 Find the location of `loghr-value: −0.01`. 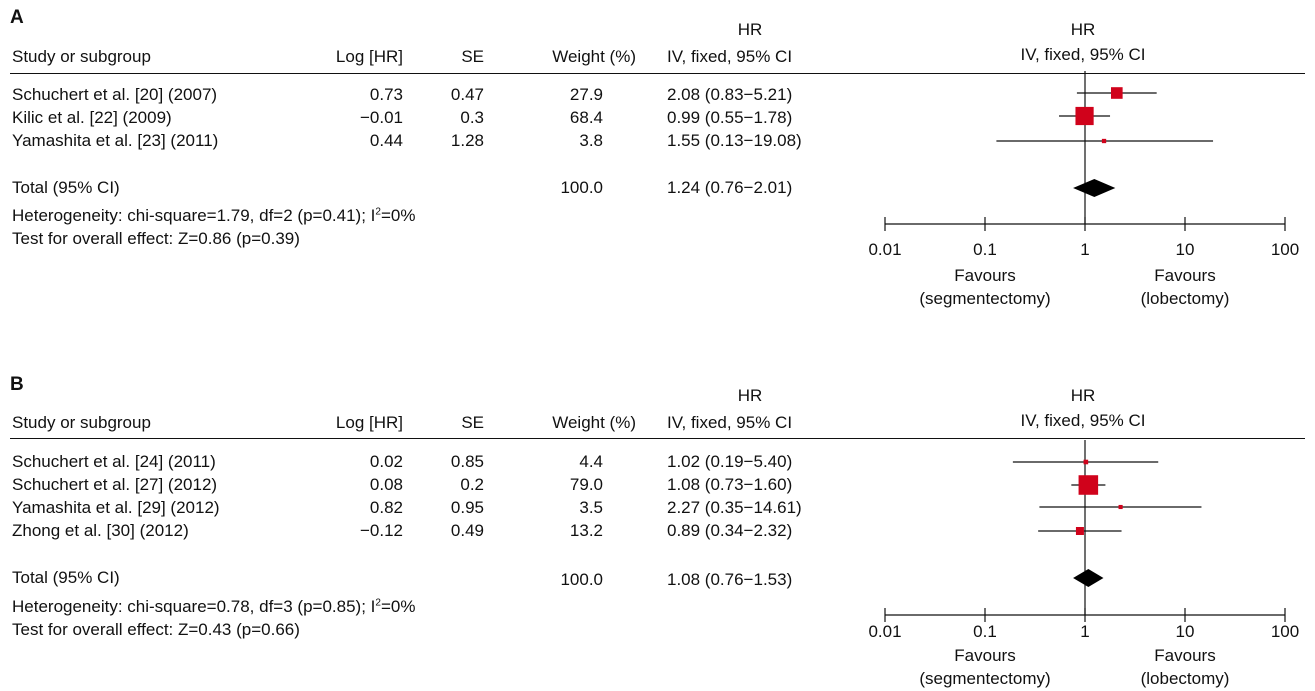

loghr-value: −0.01 is located at coordinates (381, 117).